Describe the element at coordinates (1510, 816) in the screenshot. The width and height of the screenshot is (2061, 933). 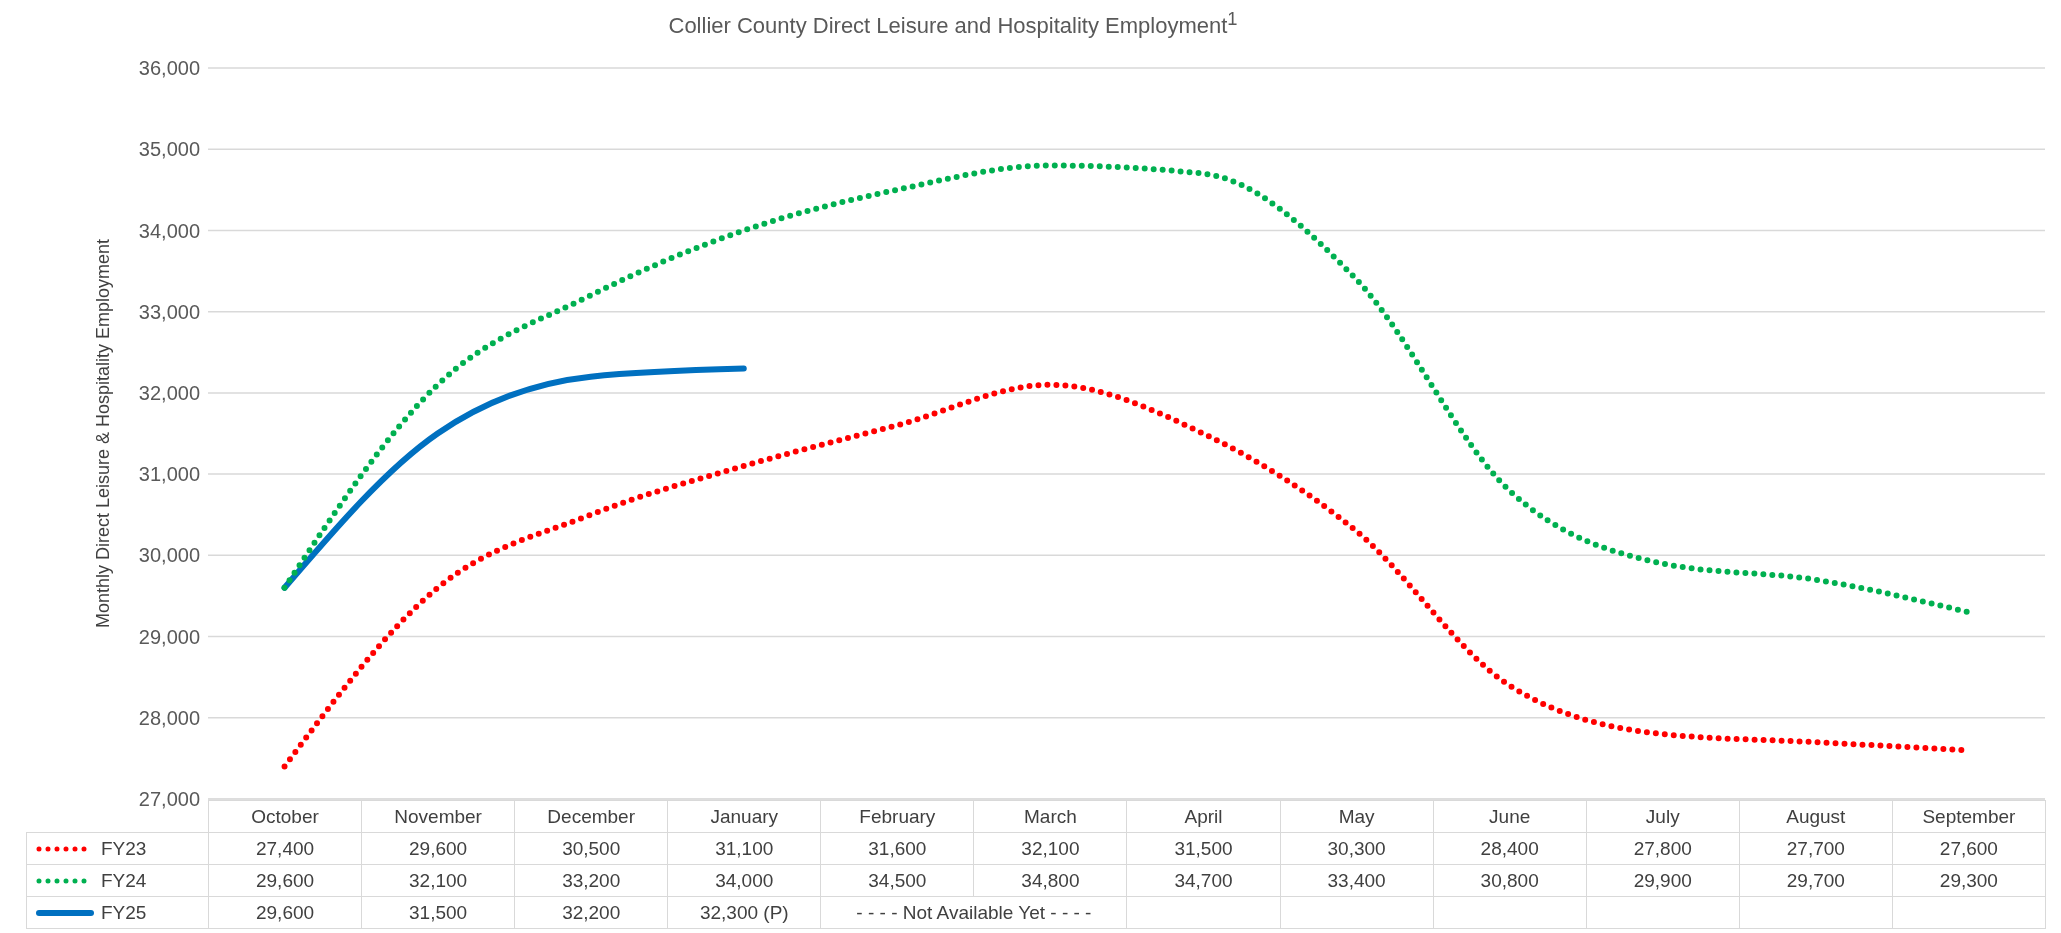
I see `x-tick-label: June` at that location.